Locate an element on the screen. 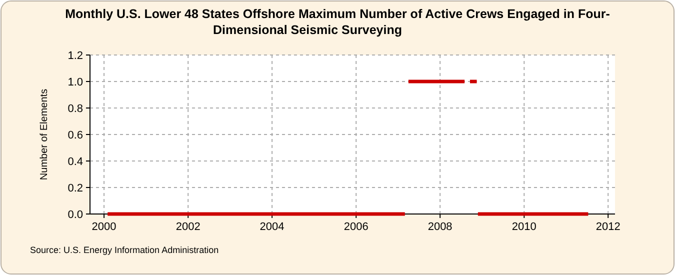 The image size is (675, 275). y-tick-label: 0.2 is located at coordinates (75, 188).